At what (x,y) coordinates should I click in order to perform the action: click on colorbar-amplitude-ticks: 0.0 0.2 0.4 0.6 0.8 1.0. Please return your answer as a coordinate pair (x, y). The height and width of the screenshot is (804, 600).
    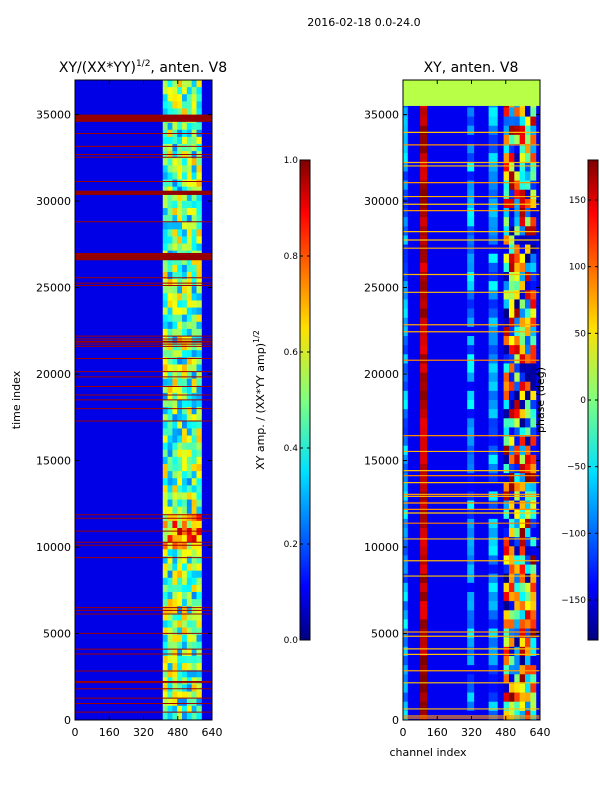
    Looking at the image, I should click on (297, 401).